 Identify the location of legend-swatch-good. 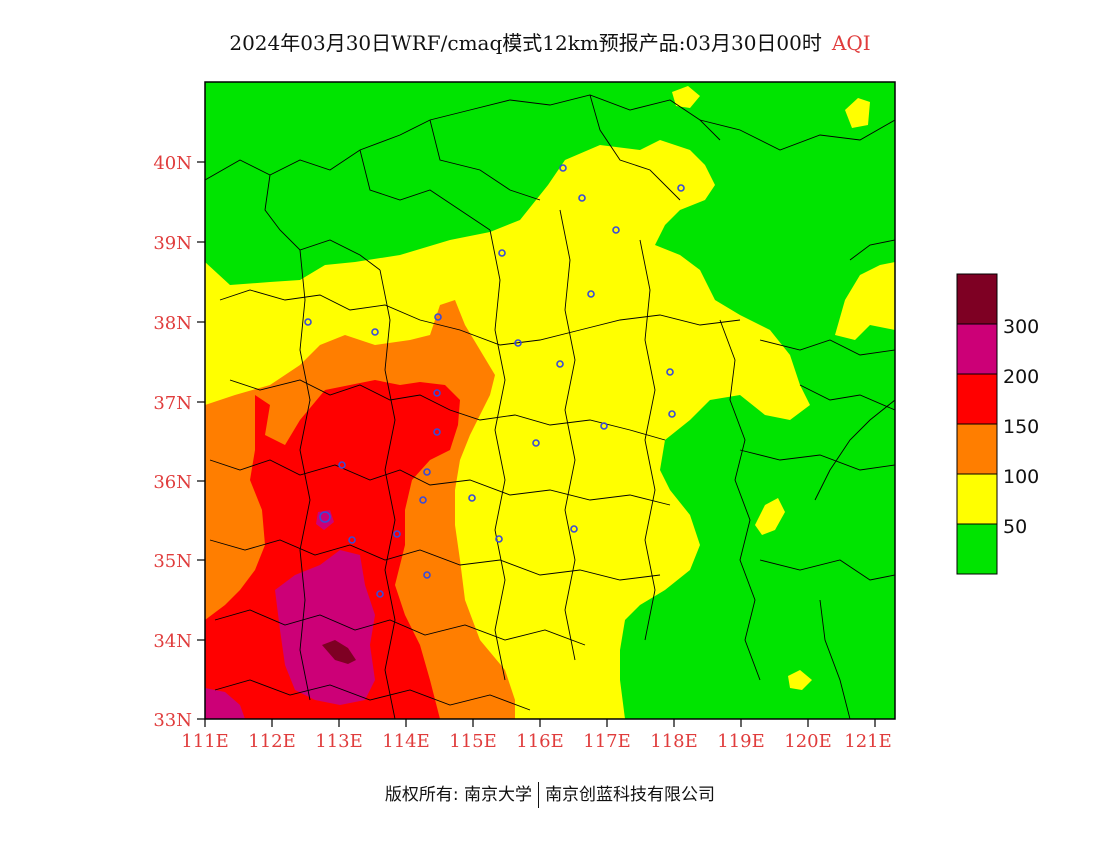
(977, 549).